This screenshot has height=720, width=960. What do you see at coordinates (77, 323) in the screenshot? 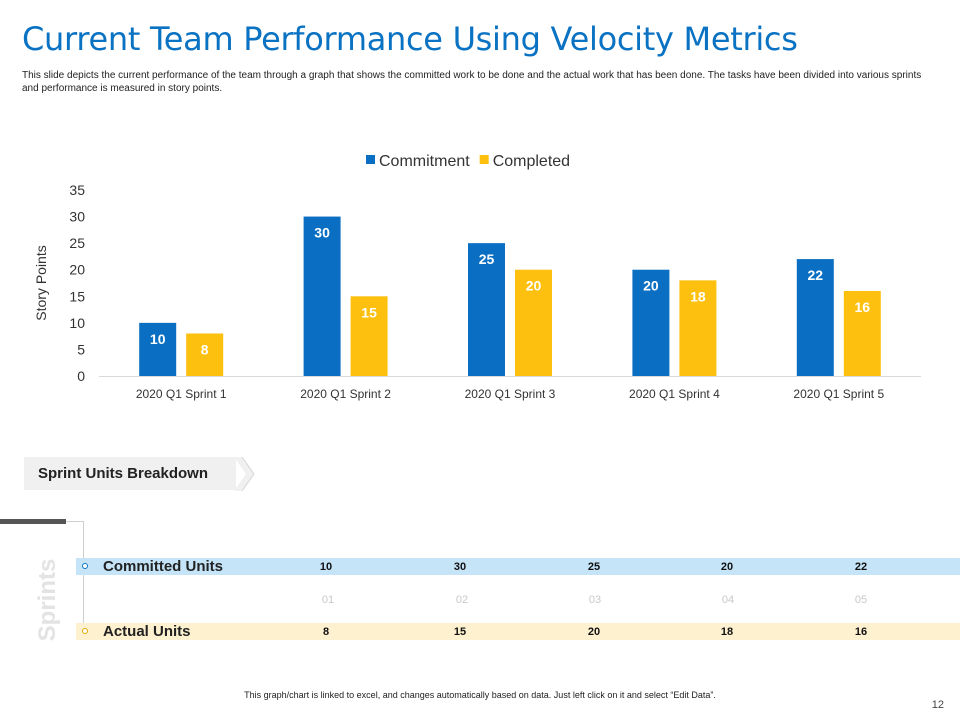
I see `y-tick-label: 10` at bounding box center [77, 323].